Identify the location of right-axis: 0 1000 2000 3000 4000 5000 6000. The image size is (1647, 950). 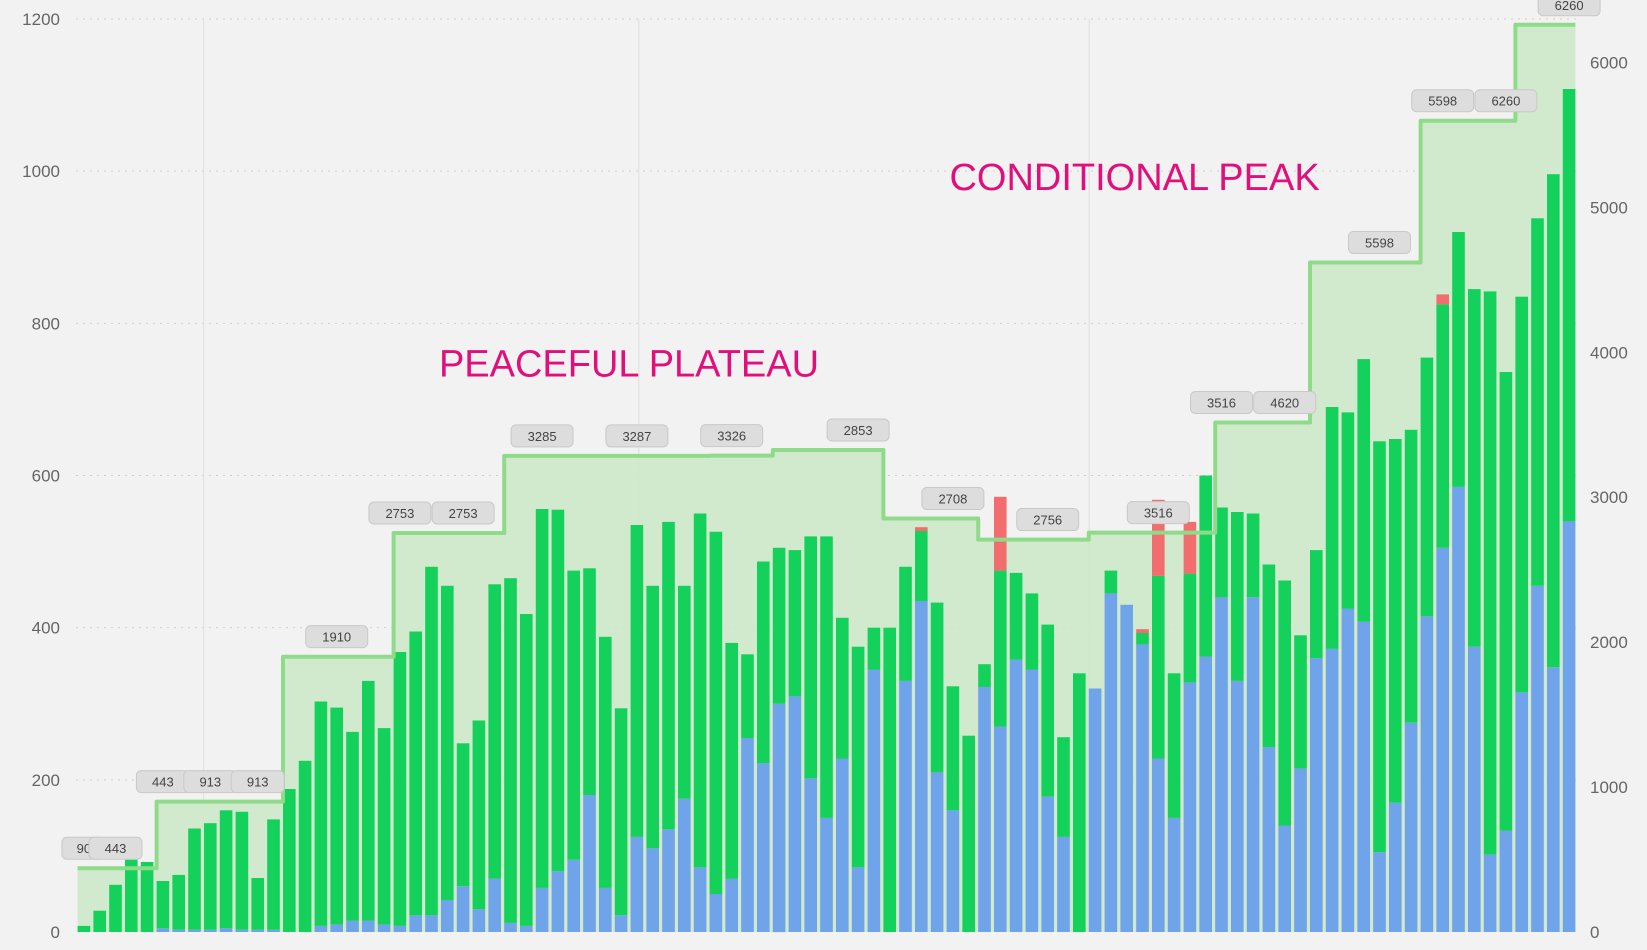
(1609, 497).